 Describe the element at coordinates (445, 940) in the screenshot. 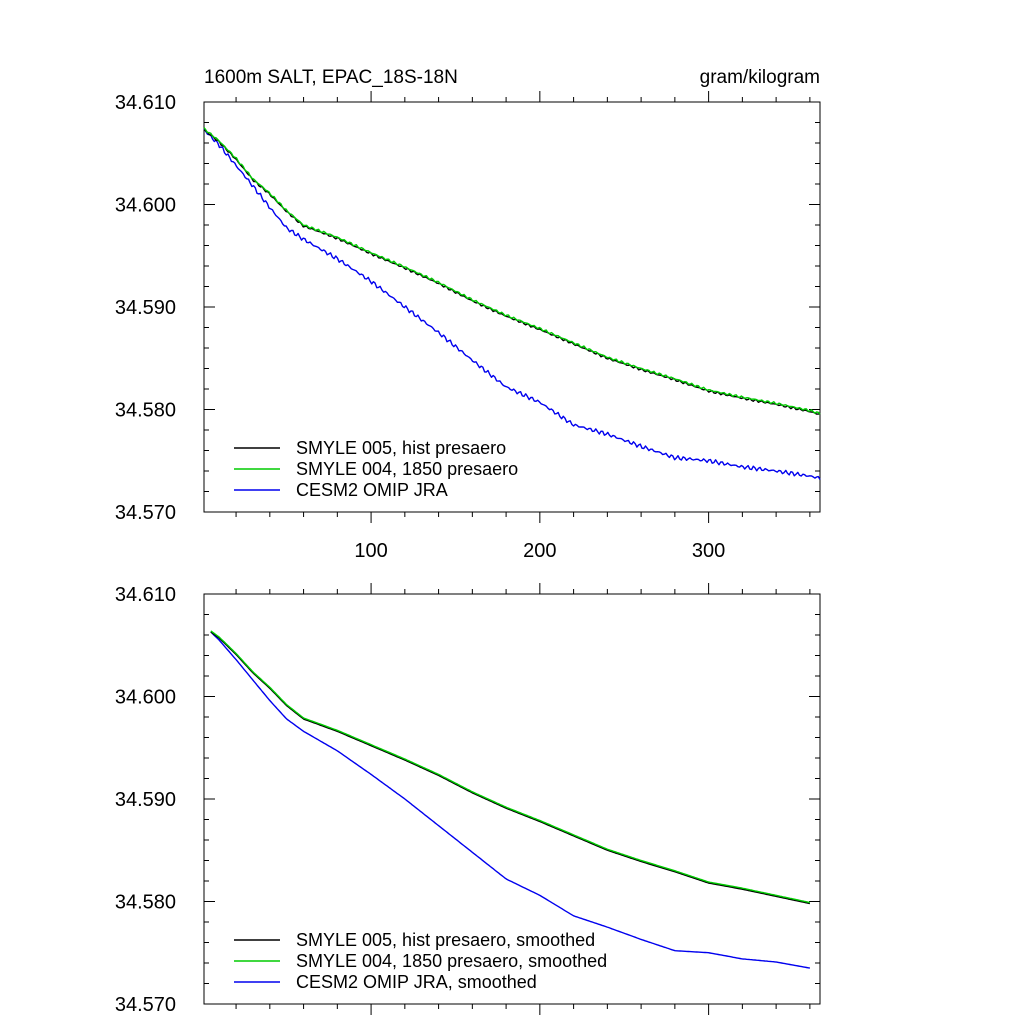

I see `legend-label: SMYLE 005, hist presaero, smoothed` at that location.